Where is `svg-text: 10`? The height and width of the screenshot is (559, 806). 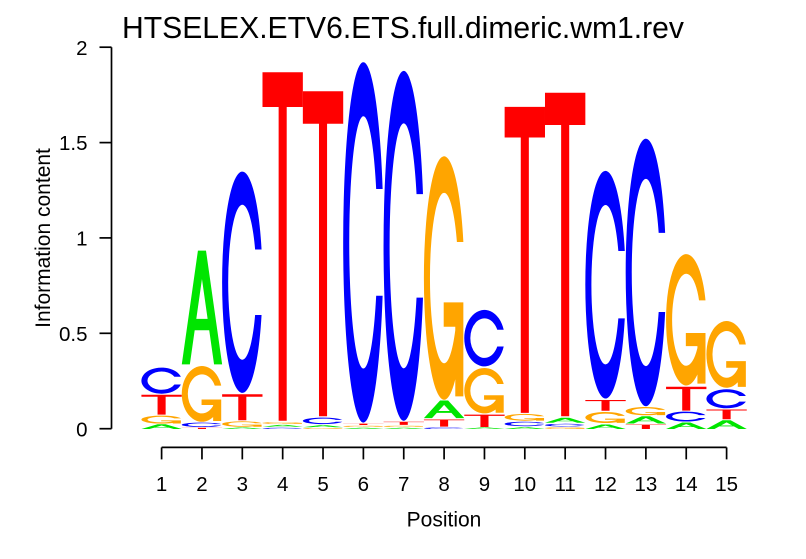 svg-text: 10 is located at coordinates (524, 484).